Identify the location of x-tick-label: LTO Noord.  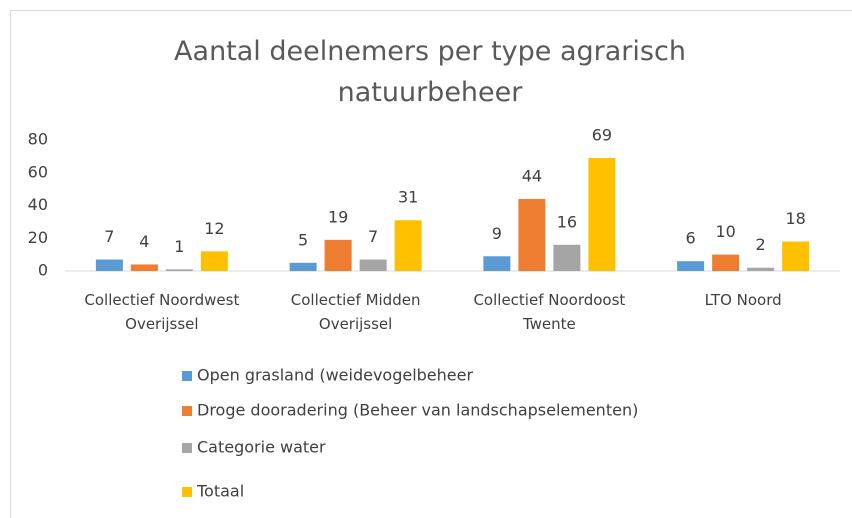
(743, 300).